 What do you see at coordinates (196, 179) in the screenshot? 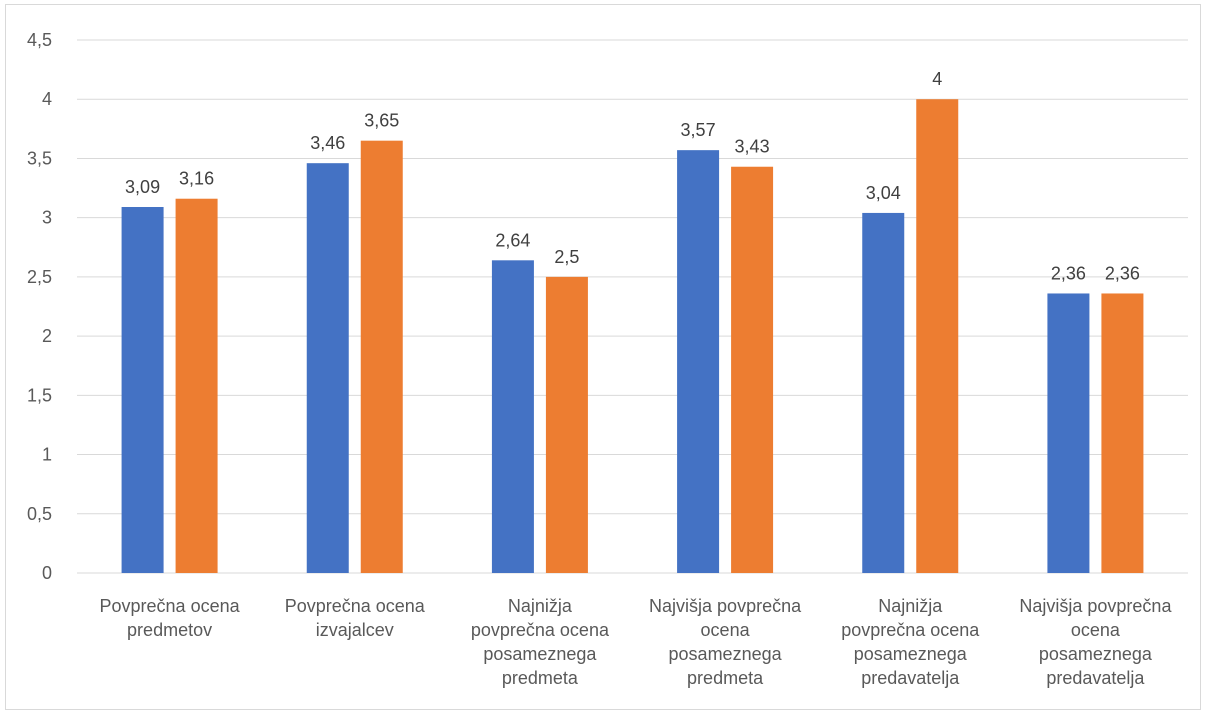
I see `data-label: 3,16` at bounding box center [196, 179].